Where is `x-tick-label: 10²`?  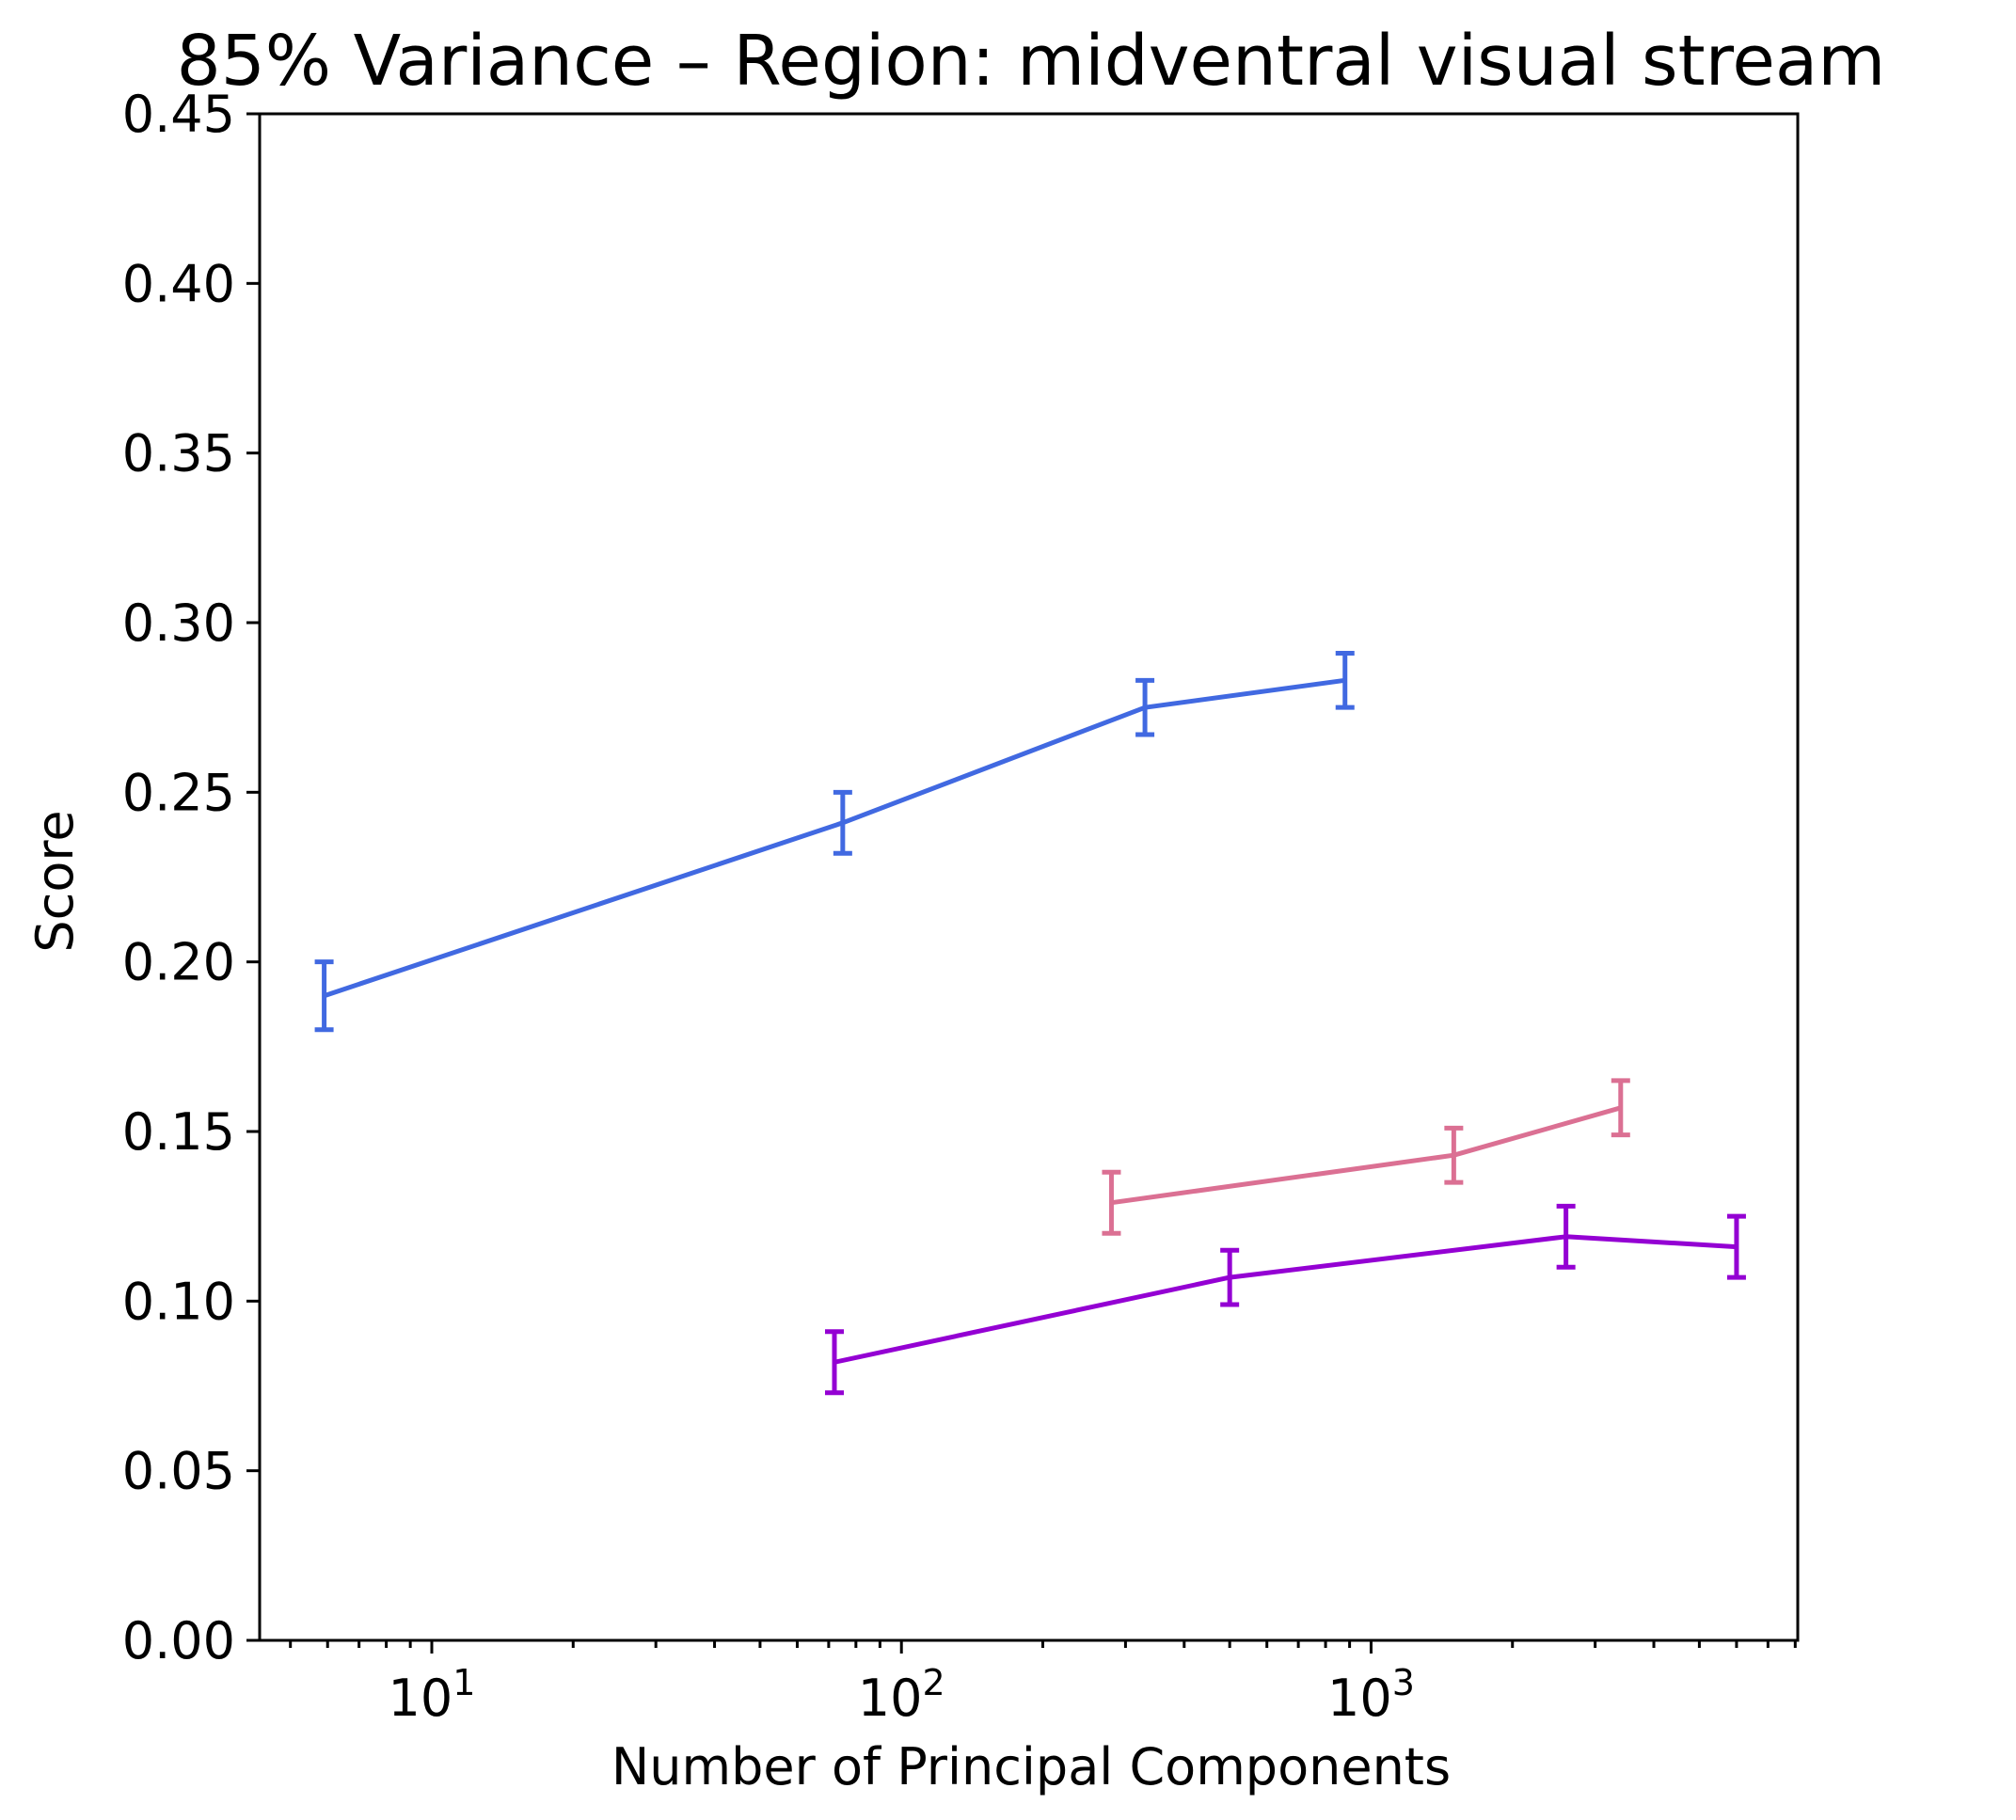
x-tick-label: 10² is located at coordinates (902, 1695).